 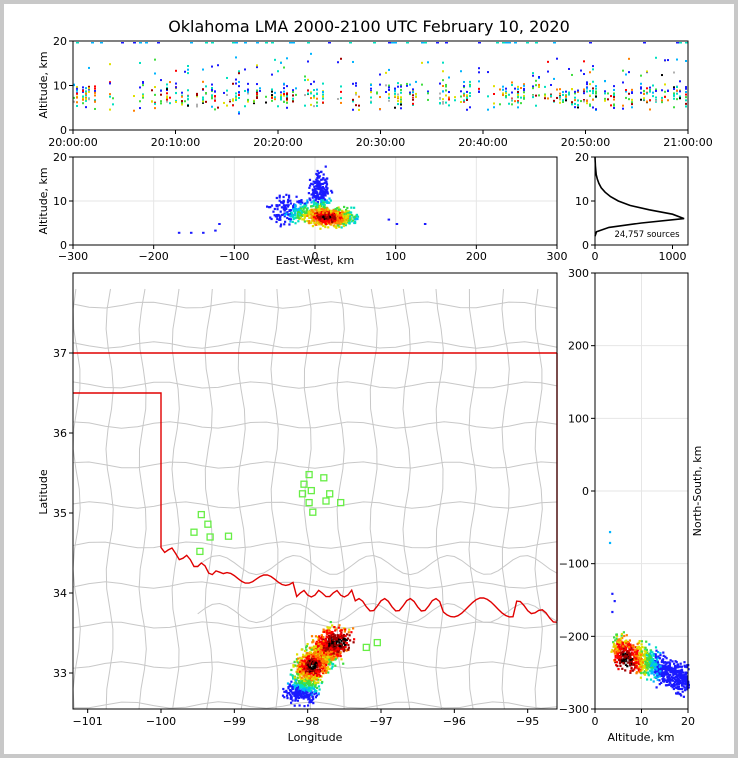 What do you see at coordinates (595, 721) in the screenshot?
I see `x-tick-label: 0` at bounding box center [595, 721].